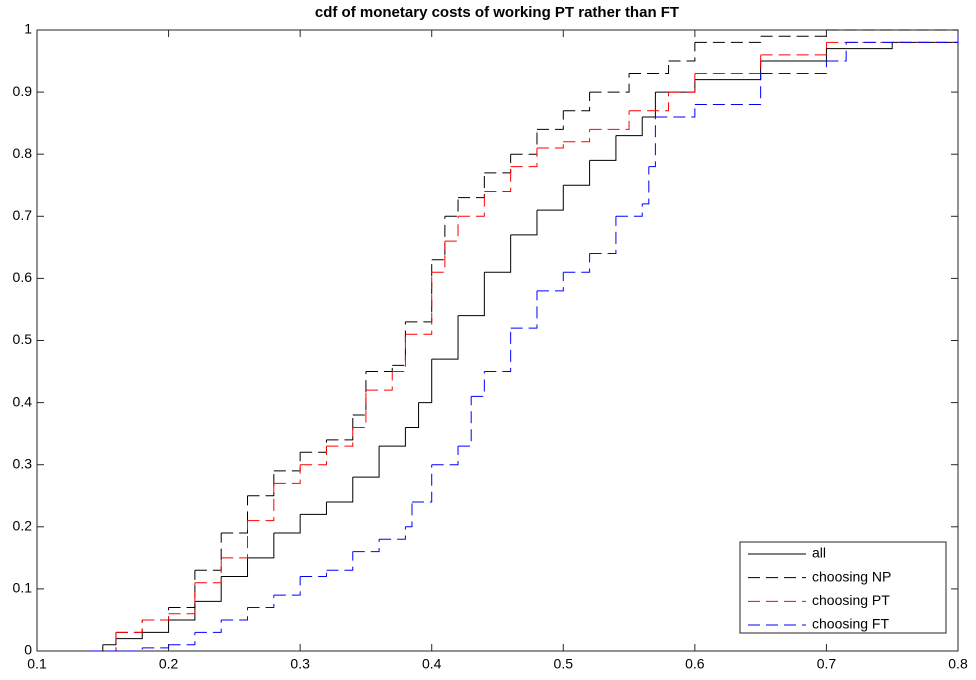  What do you see at coordinates (850, 624) in the screenshot?
I see `legend-label: choosing FT` at bounding box center [850, 624].